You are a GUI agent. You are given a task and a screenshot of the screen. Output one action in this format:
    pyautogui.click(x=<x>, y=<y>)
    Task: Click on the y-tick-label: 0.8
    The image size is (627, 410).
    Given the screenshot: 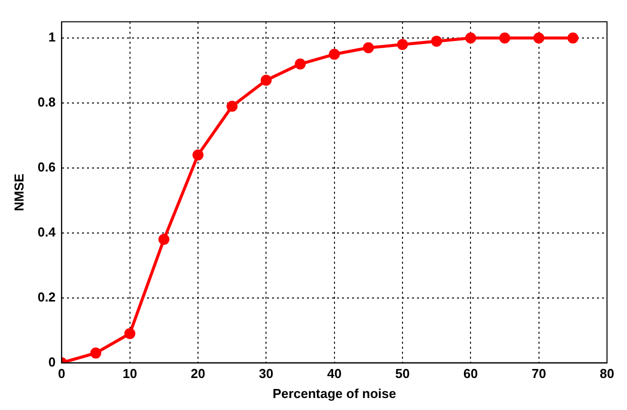 What is the action you would take?
    pyautogui.click(x=47, y=102)
    